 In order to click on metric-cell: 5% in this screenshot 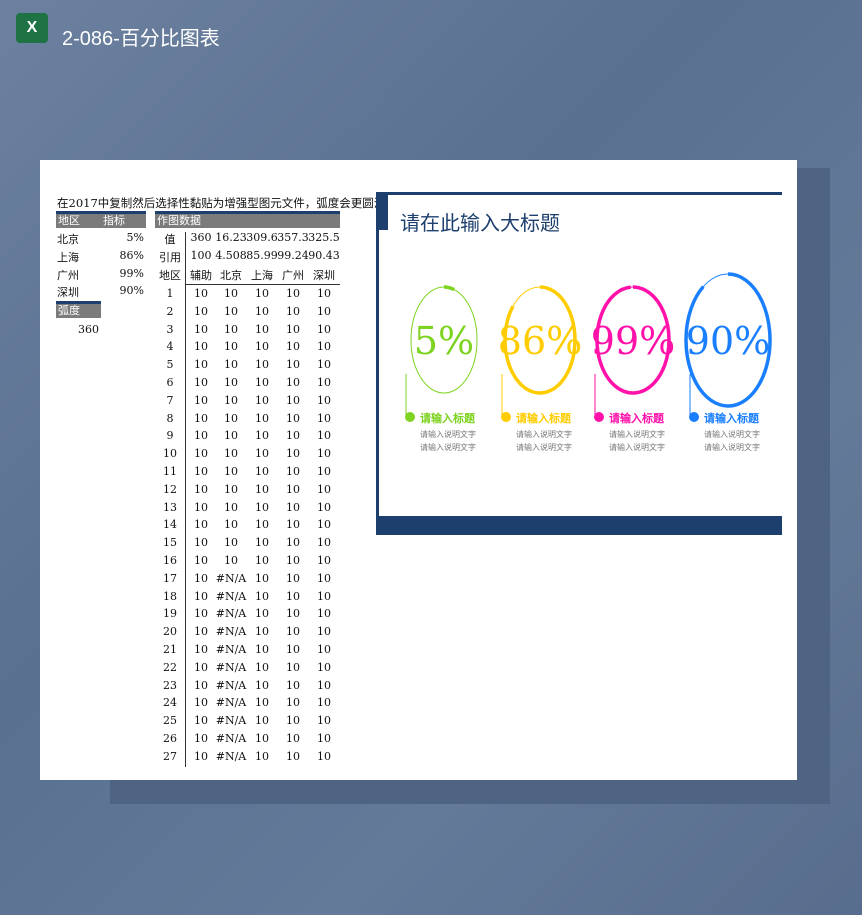, I will do `click(135, 237)`.